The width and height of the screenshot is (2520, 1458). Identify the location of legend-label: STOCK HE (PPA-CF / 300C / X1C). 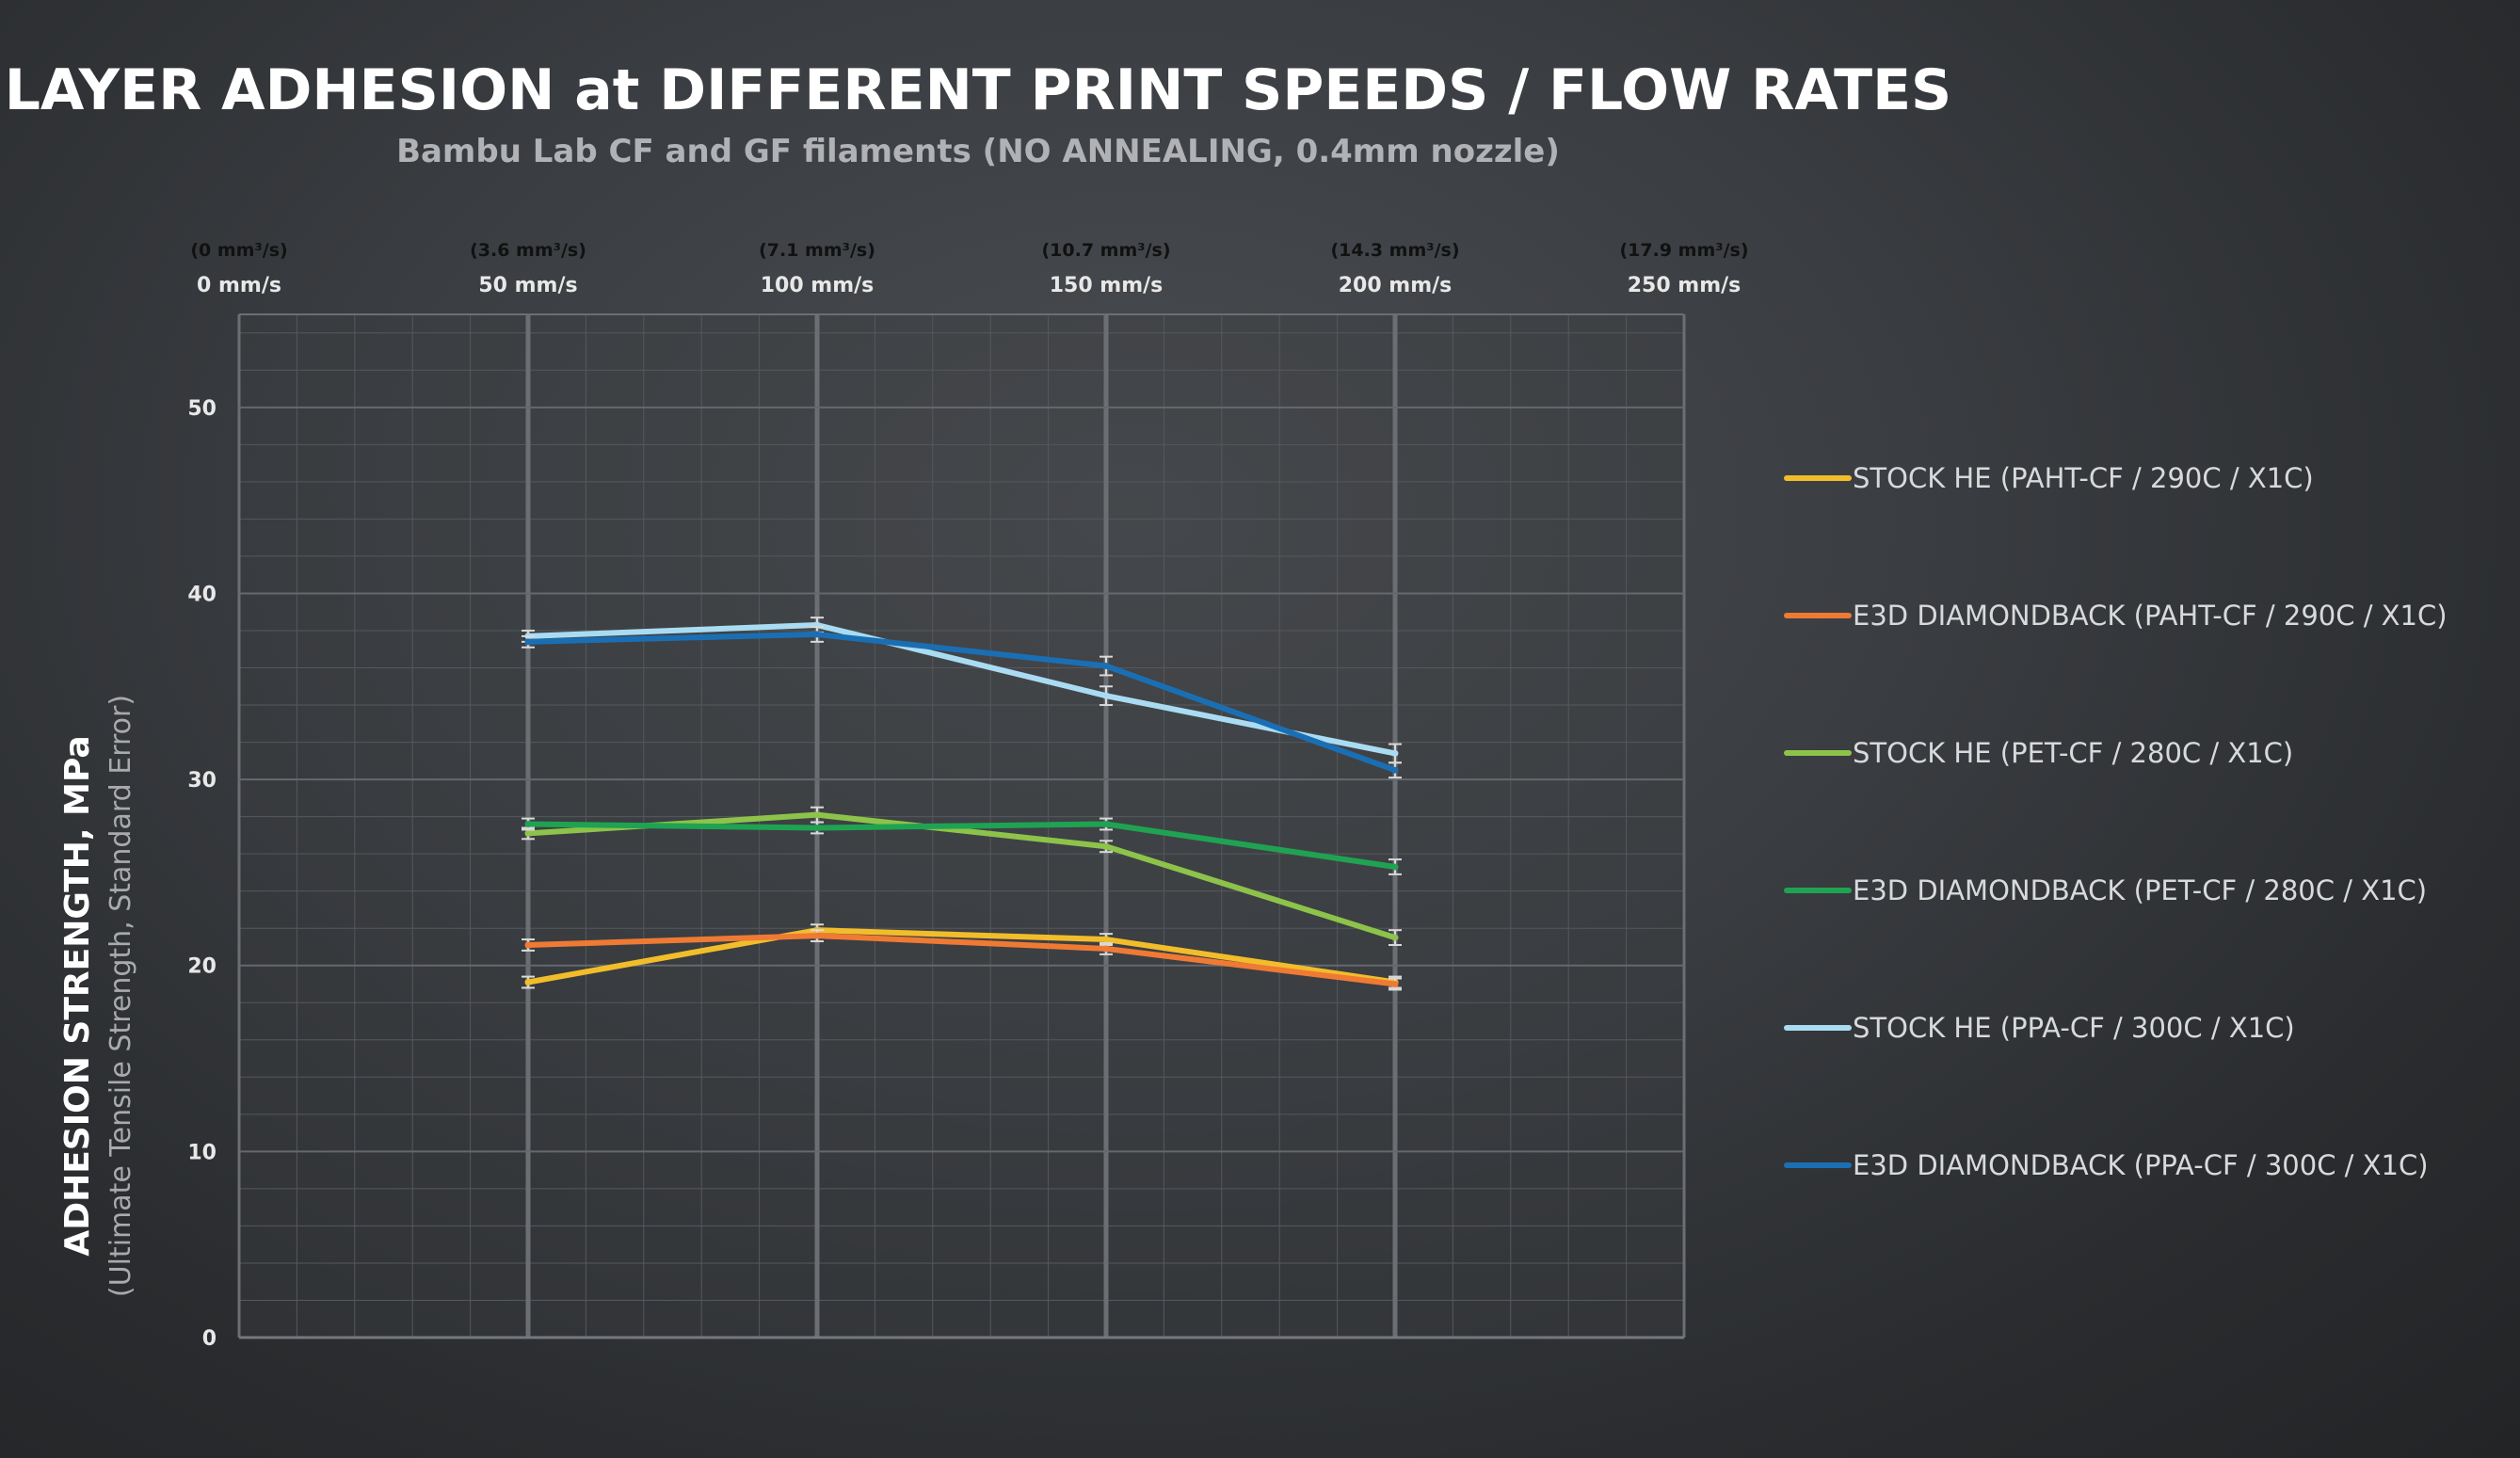
(2074, 1028).